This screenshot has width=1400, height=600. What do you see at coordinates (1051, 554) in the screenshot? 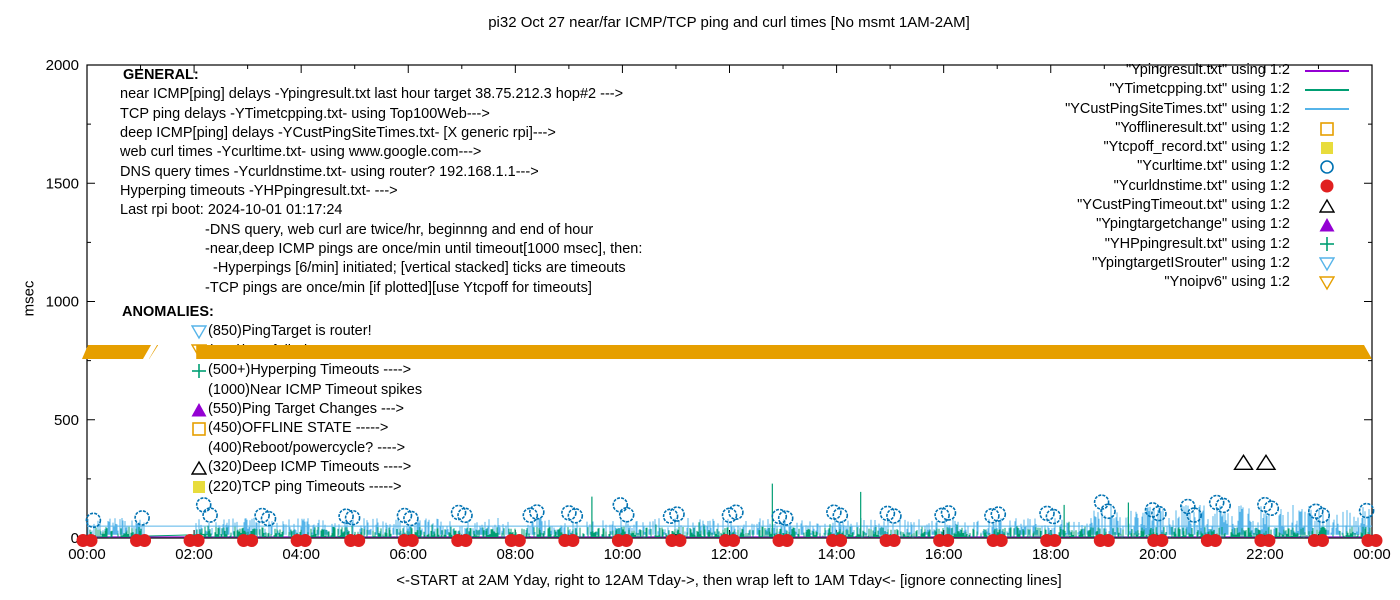
I see `x-tick-label: 18:00` at bounding box center [1051, 554].